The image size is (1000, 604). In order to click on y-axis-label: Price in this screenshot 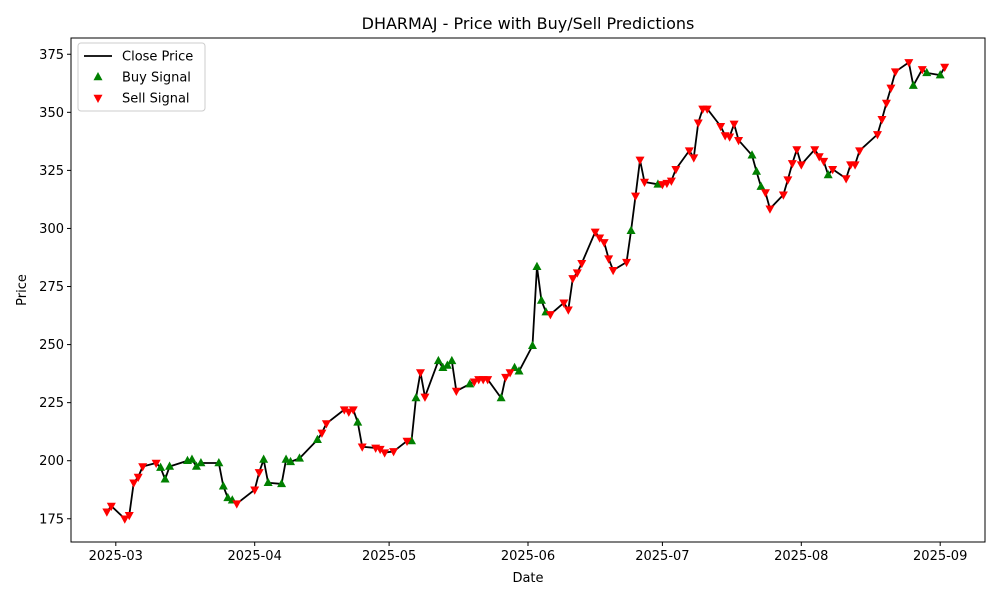, I will do `click(22, 290)`.